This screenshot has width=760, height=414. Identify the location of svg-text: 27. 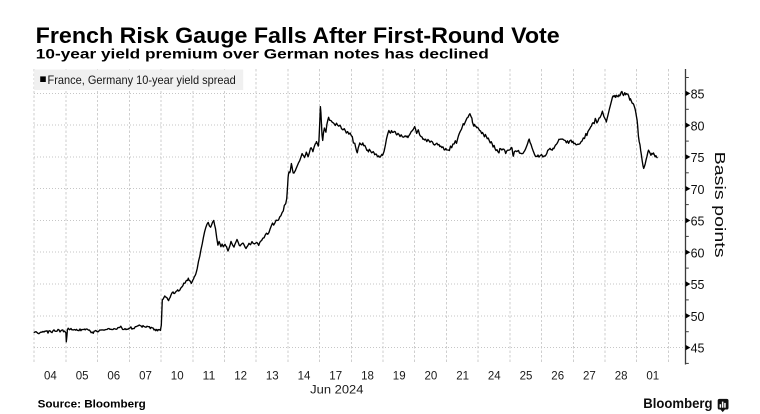
(589, 375).